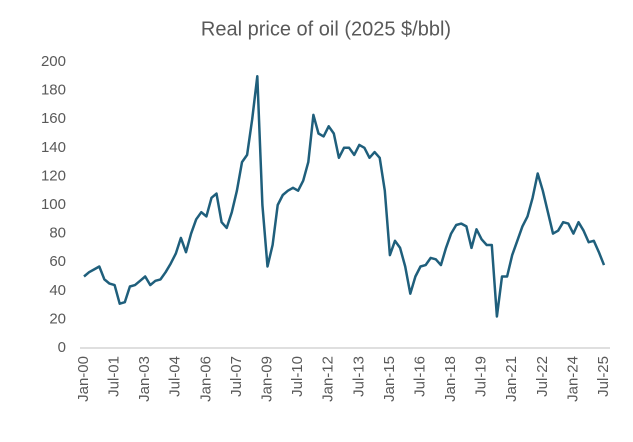  Describe the element at coordinates (53, 118) in the screenshot. I see `y-tick-label: 160` at that location.